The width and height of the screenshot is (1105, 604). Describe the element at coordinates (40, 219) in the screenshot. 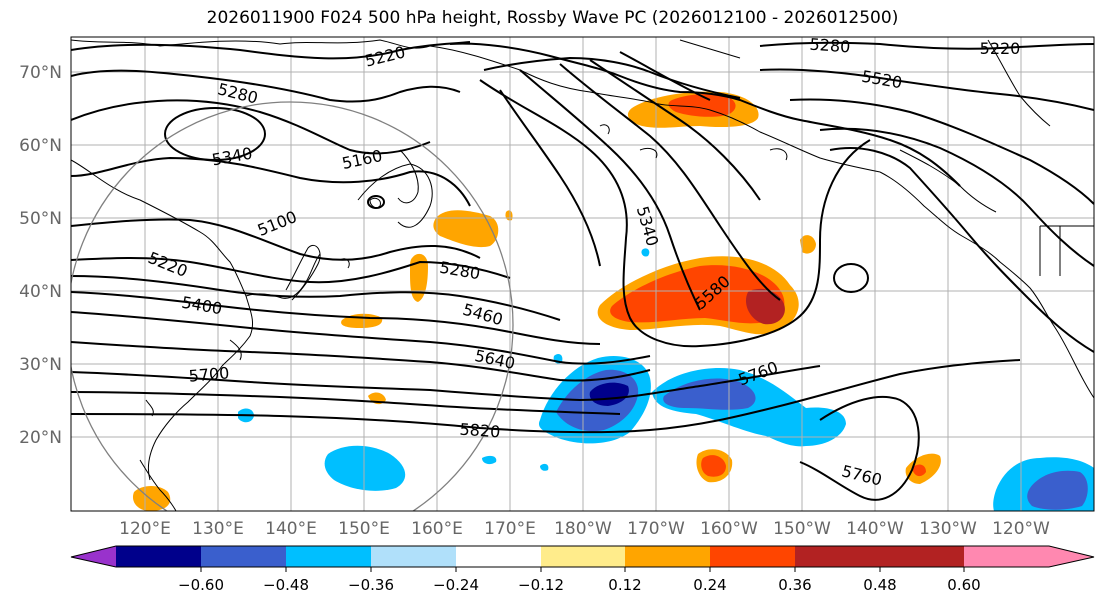

I see `lat-label: 50°N` at that location.